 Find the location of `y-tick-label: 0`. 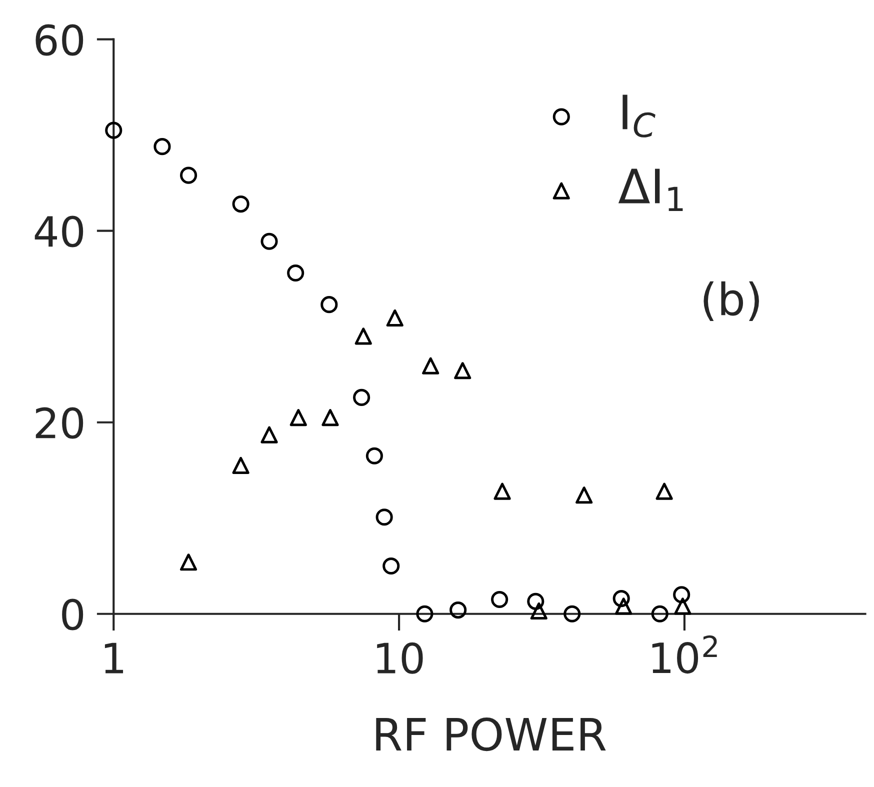

y-tick-label: 0 is located at coordinates (73, 614).